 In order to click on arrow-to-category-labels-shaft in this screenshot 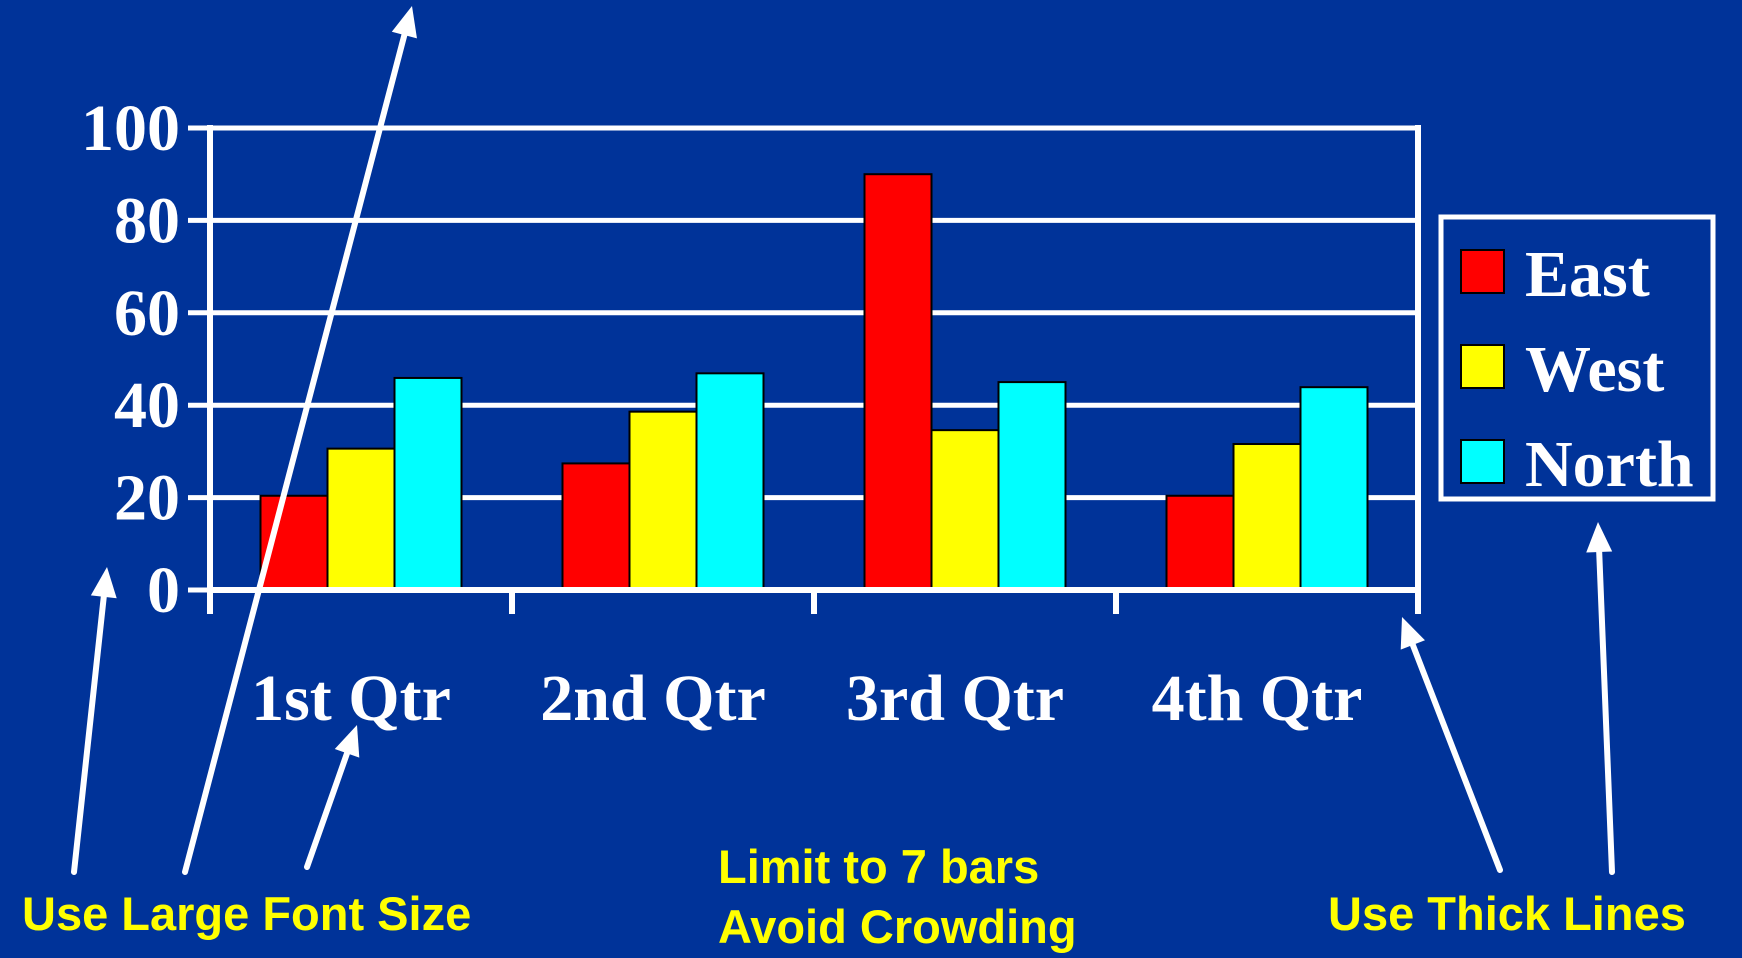, I will do `click(327, 810)`.